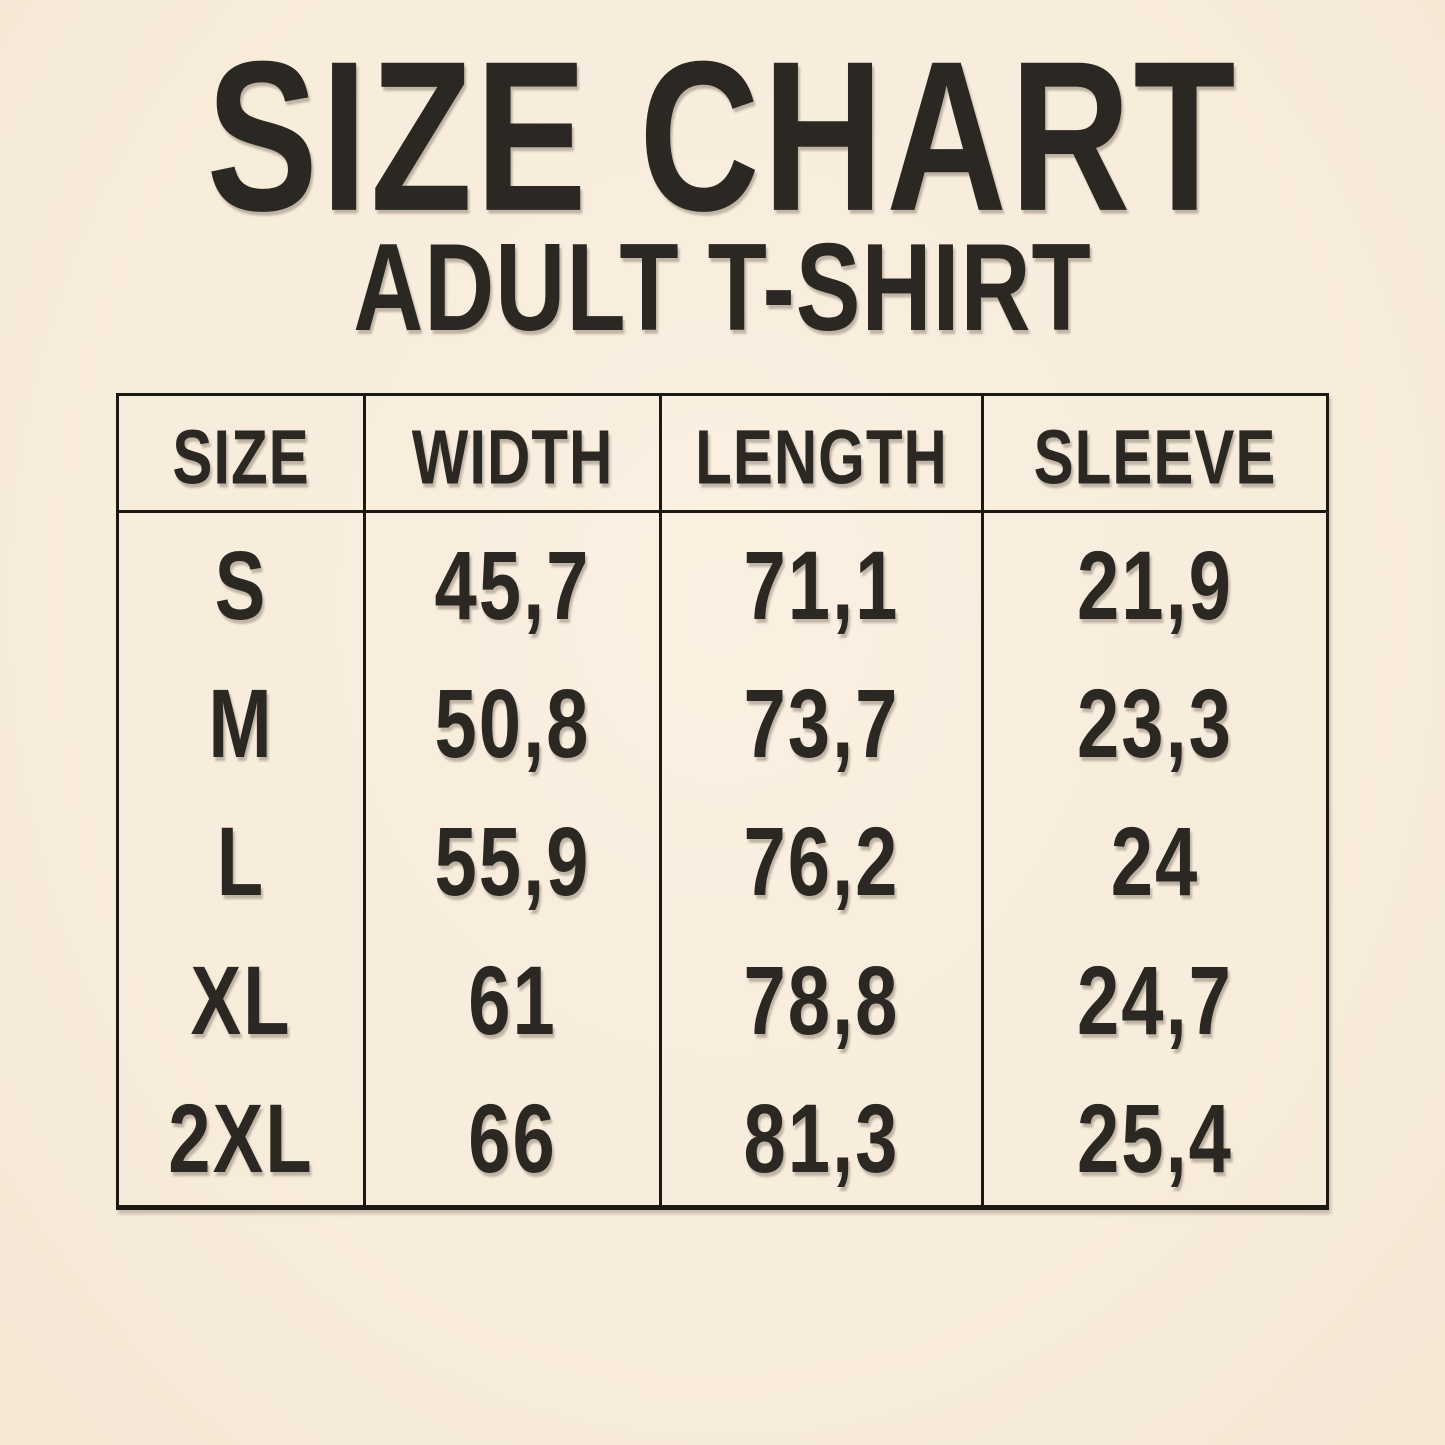 This screenshot has height=1445, width=1445. I want to click on table-row-s-size: S, so click(242, 582).